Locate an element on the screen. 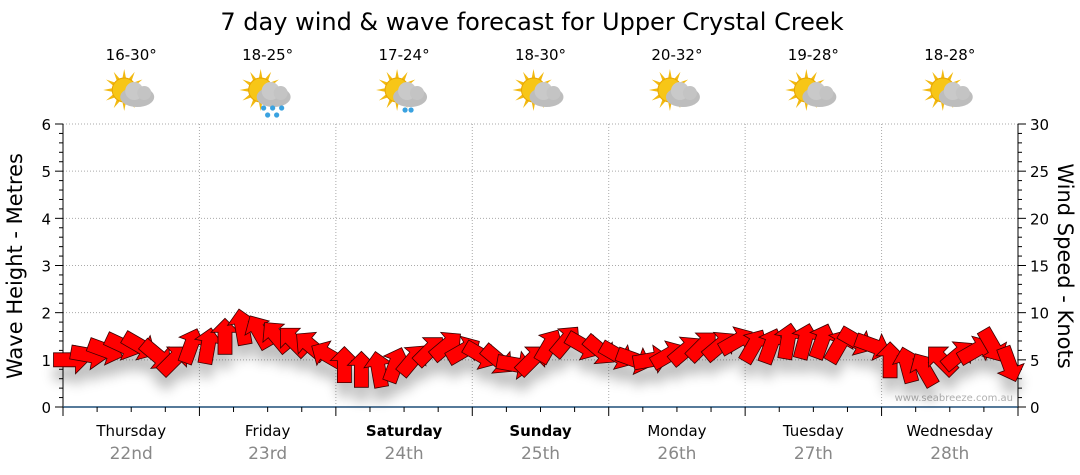 Image resolution: width=1080 pixels, height=475 pixels. day-date: 23rd is located at coordinates (267, 454).